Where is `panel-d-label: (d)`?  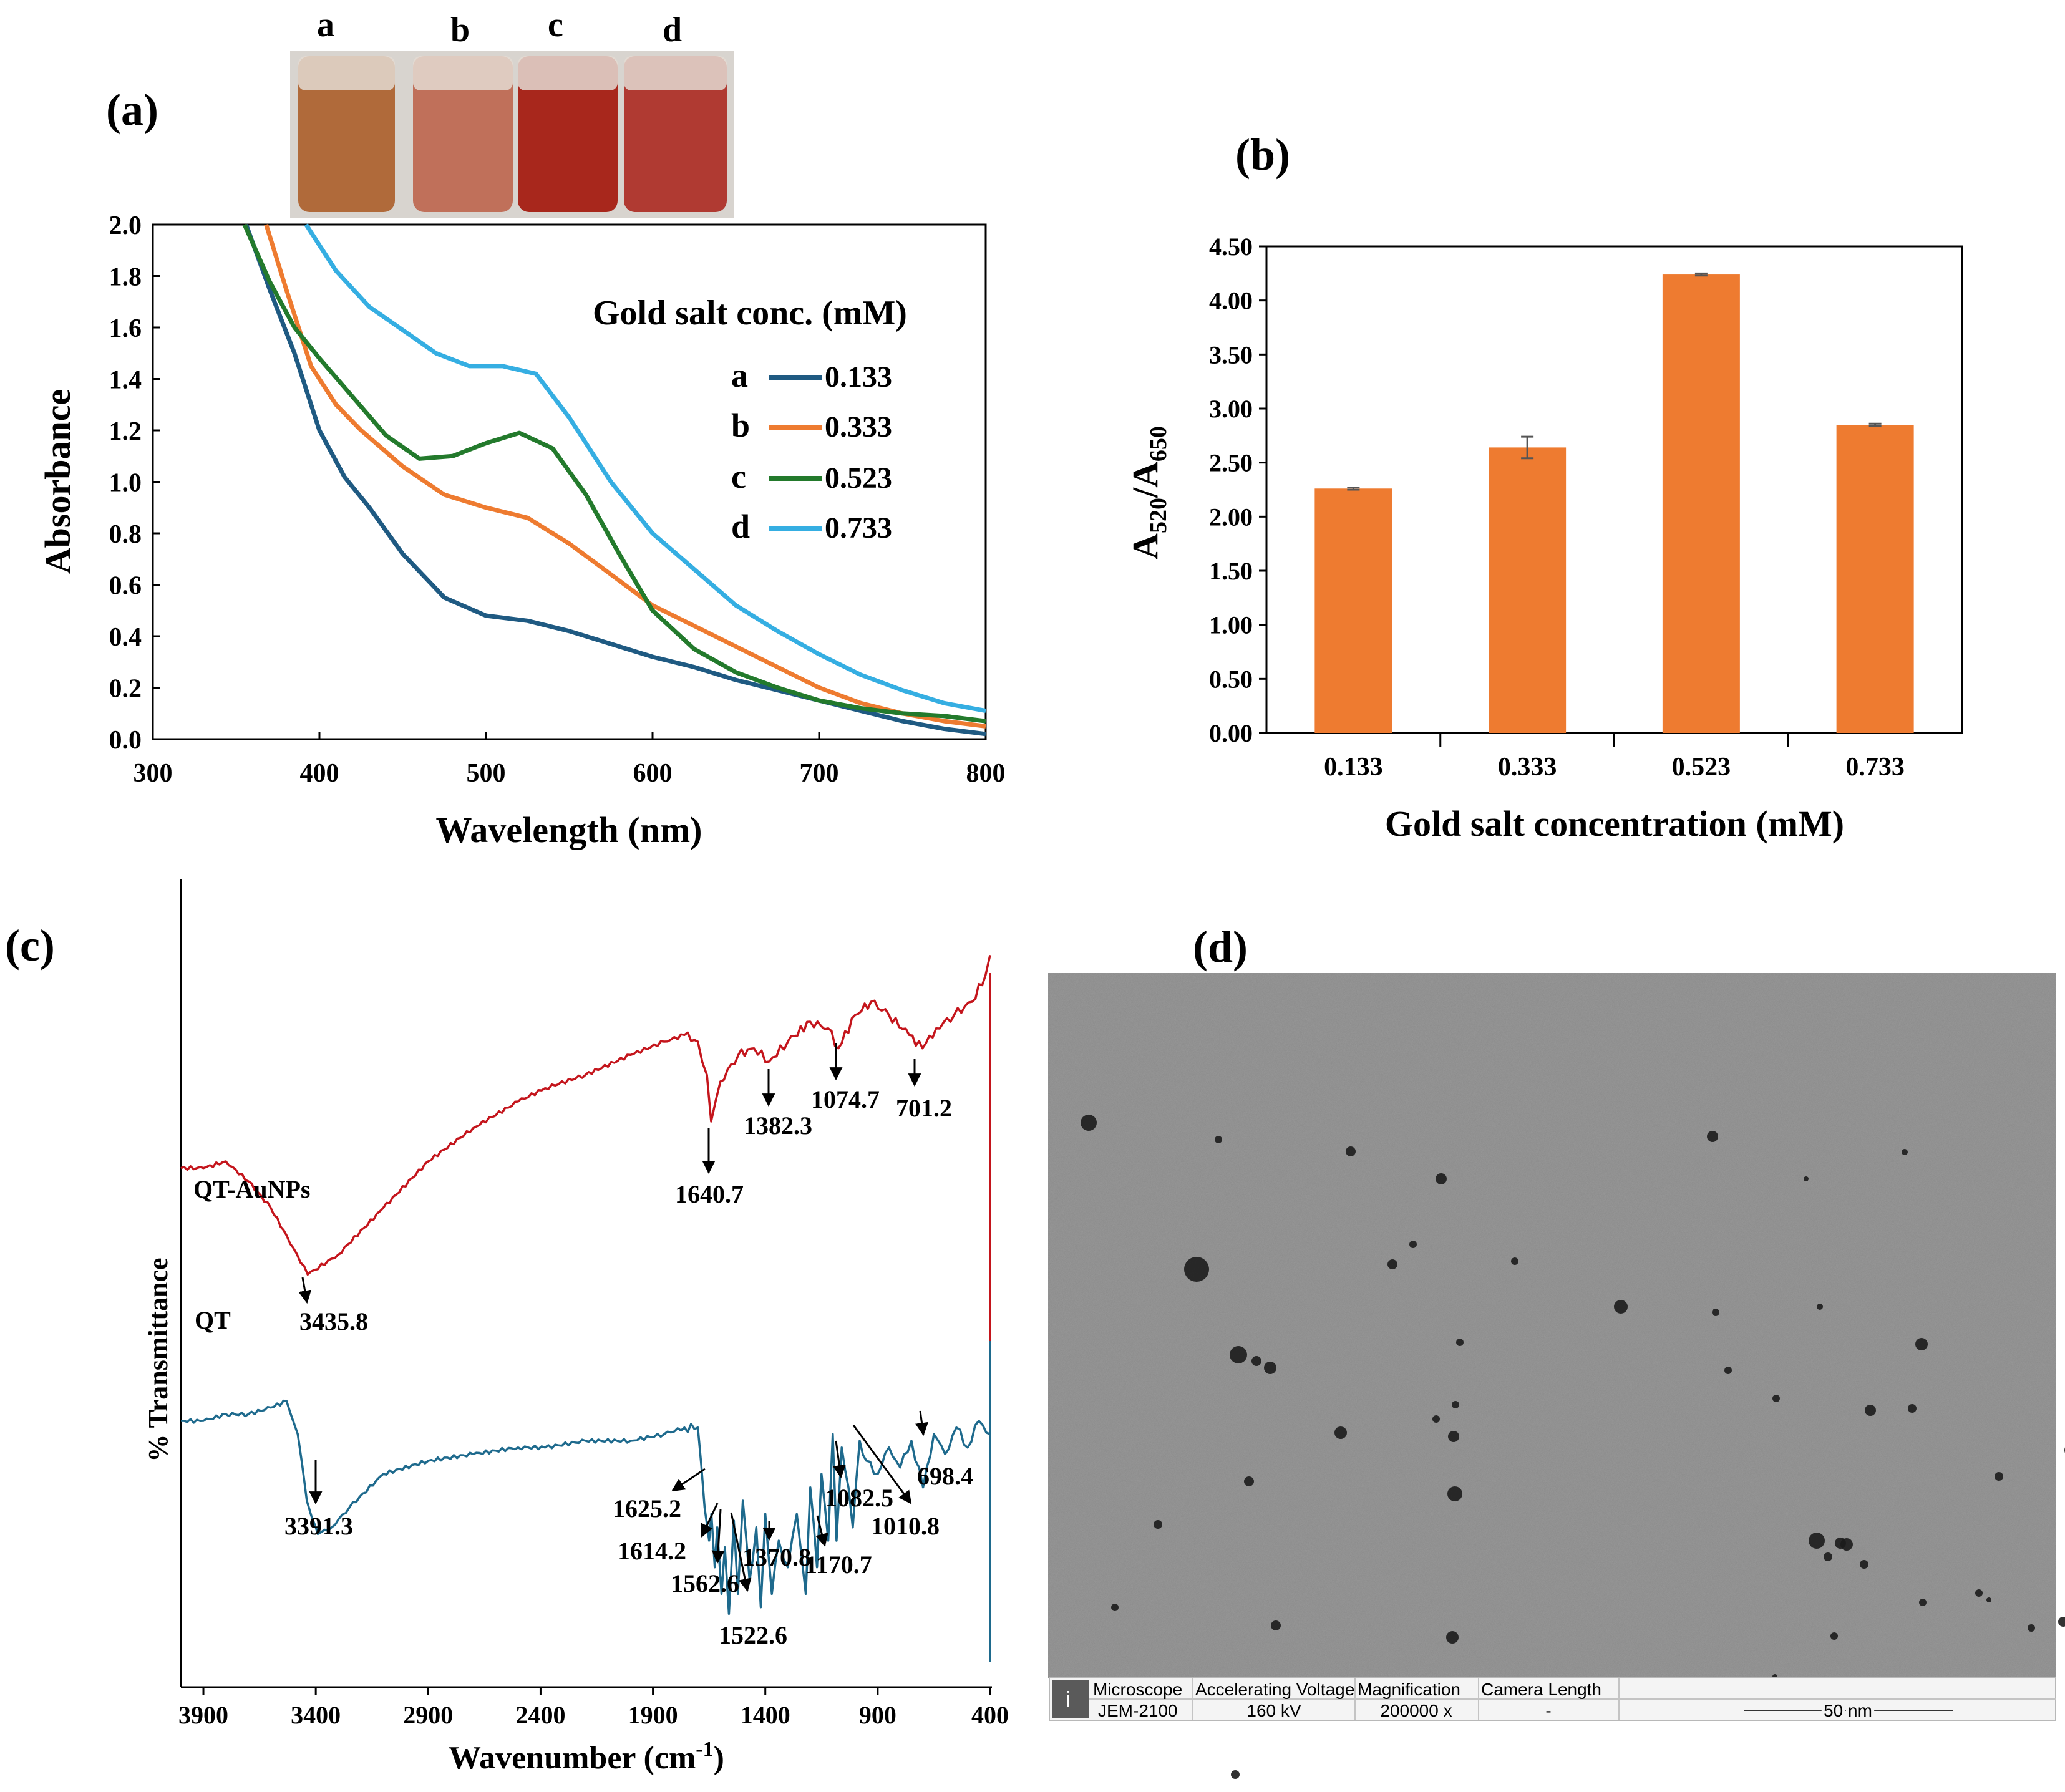 panel-d-label: (d) is located at coordinates (1220, 947).